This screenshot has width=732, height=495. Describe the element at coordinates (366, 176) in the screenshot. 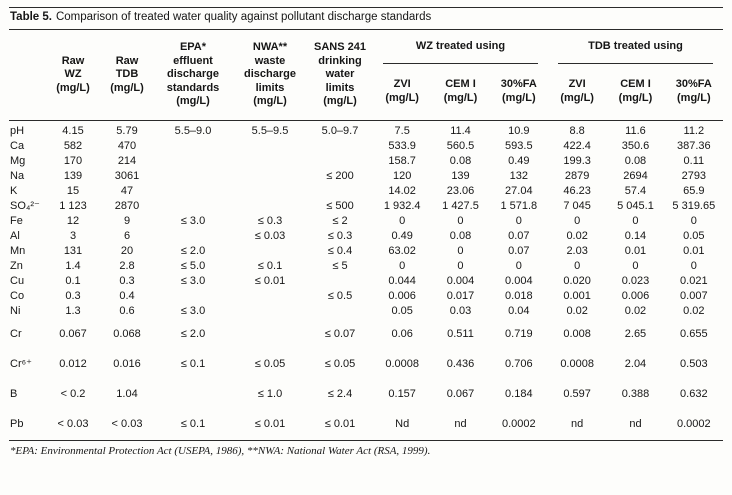

I see `table-row: Na 139 3061 ≤ 200 120 139 132 2879 2694 2793` at that location.